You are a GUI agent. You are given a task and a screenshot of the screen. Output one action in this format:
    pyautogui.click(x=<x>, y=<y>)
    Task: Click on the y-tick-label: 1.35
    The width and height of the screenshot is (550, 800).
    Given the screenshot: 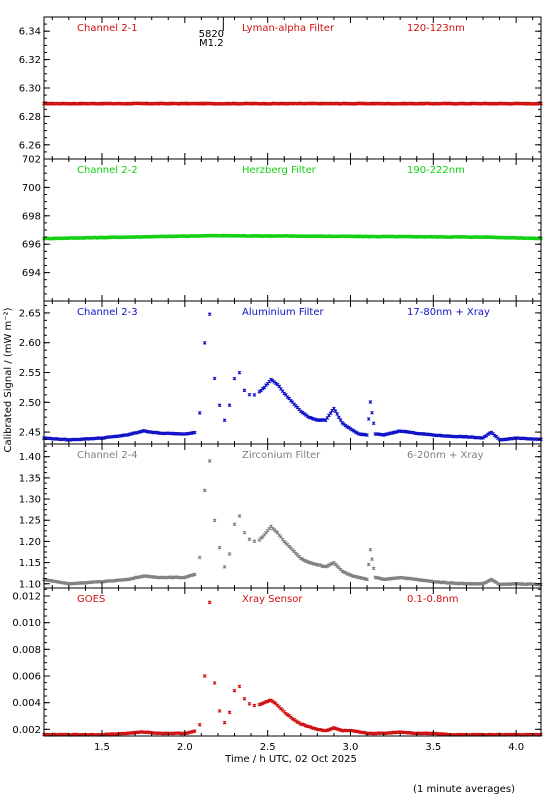 What is the action you would take?
    pyautogui.click(x=30, y=478)
    